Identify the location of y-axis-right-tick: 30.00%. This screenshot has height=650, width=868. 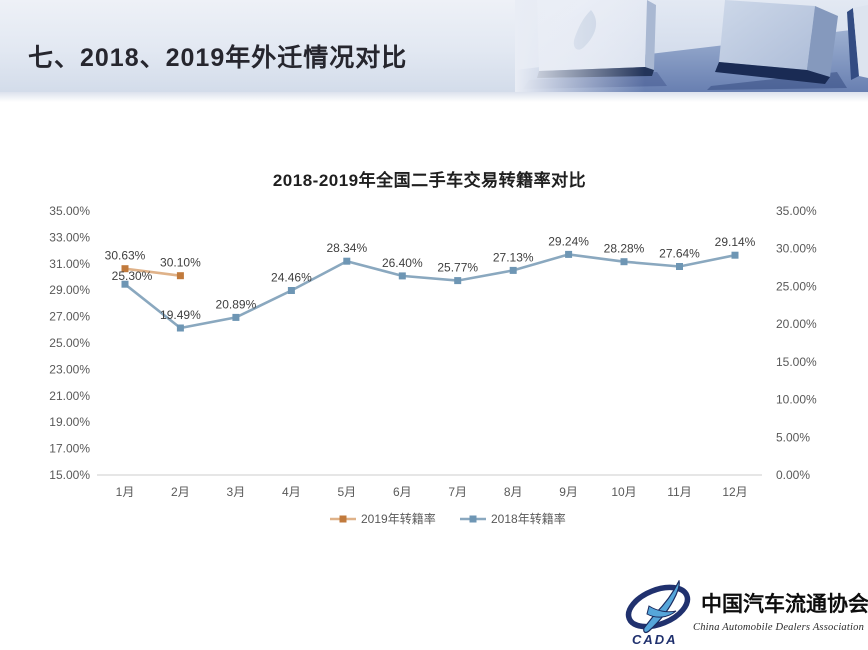
(796, 249).